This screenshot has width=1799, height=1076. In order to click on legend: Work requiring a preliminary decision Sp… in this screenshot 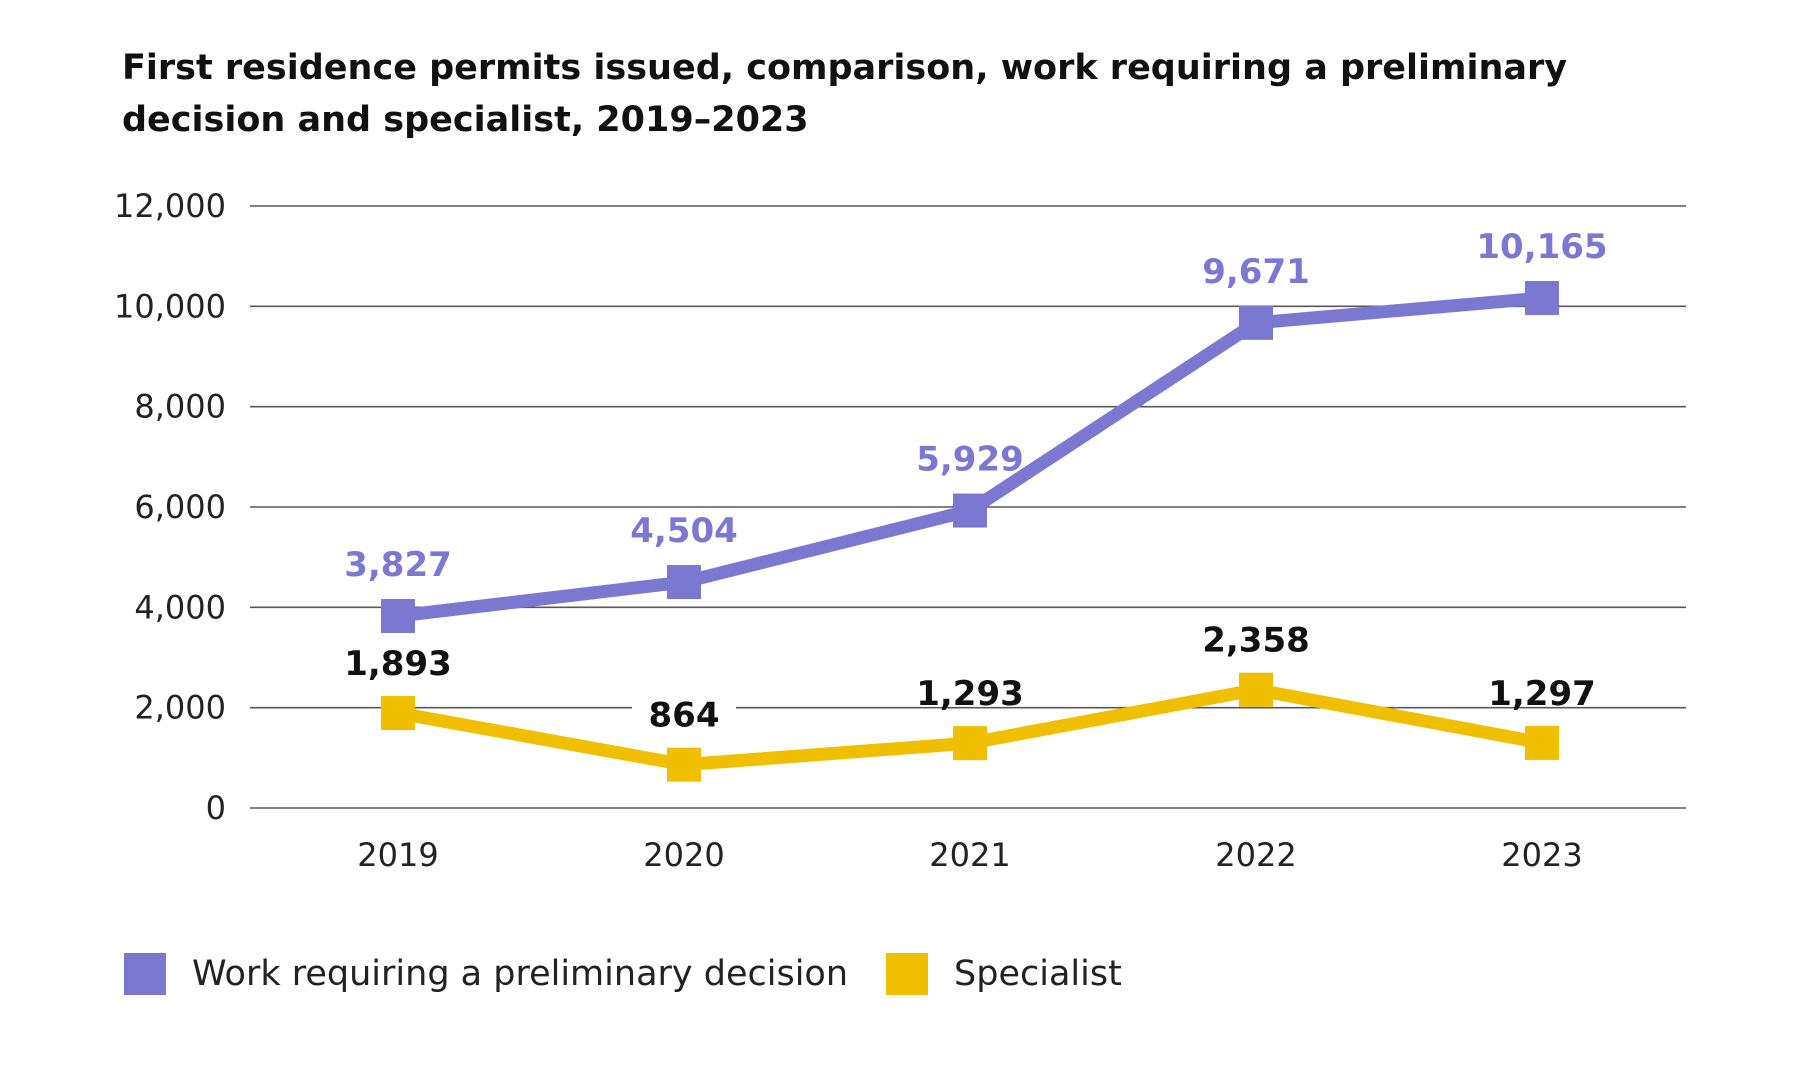, I will do `click(642, 974)`.